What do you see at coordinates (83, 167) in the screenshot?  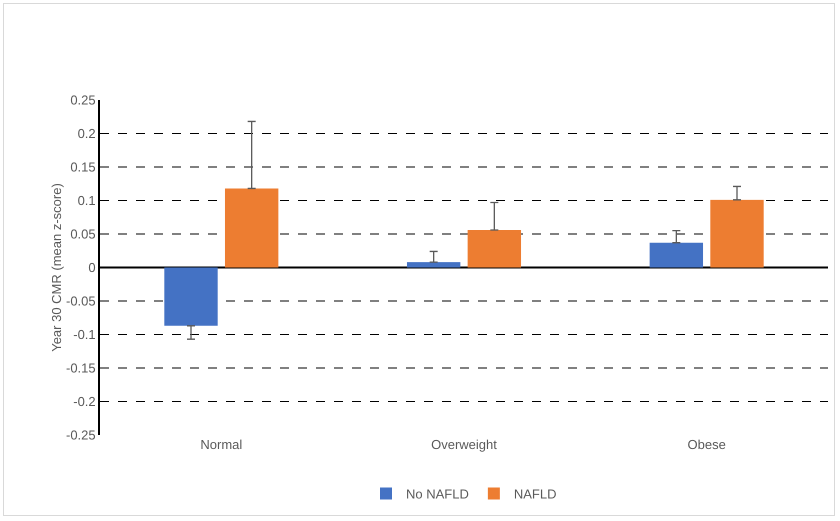 I see `y-tick-label: 0.15` at bounding box center [83, 167].